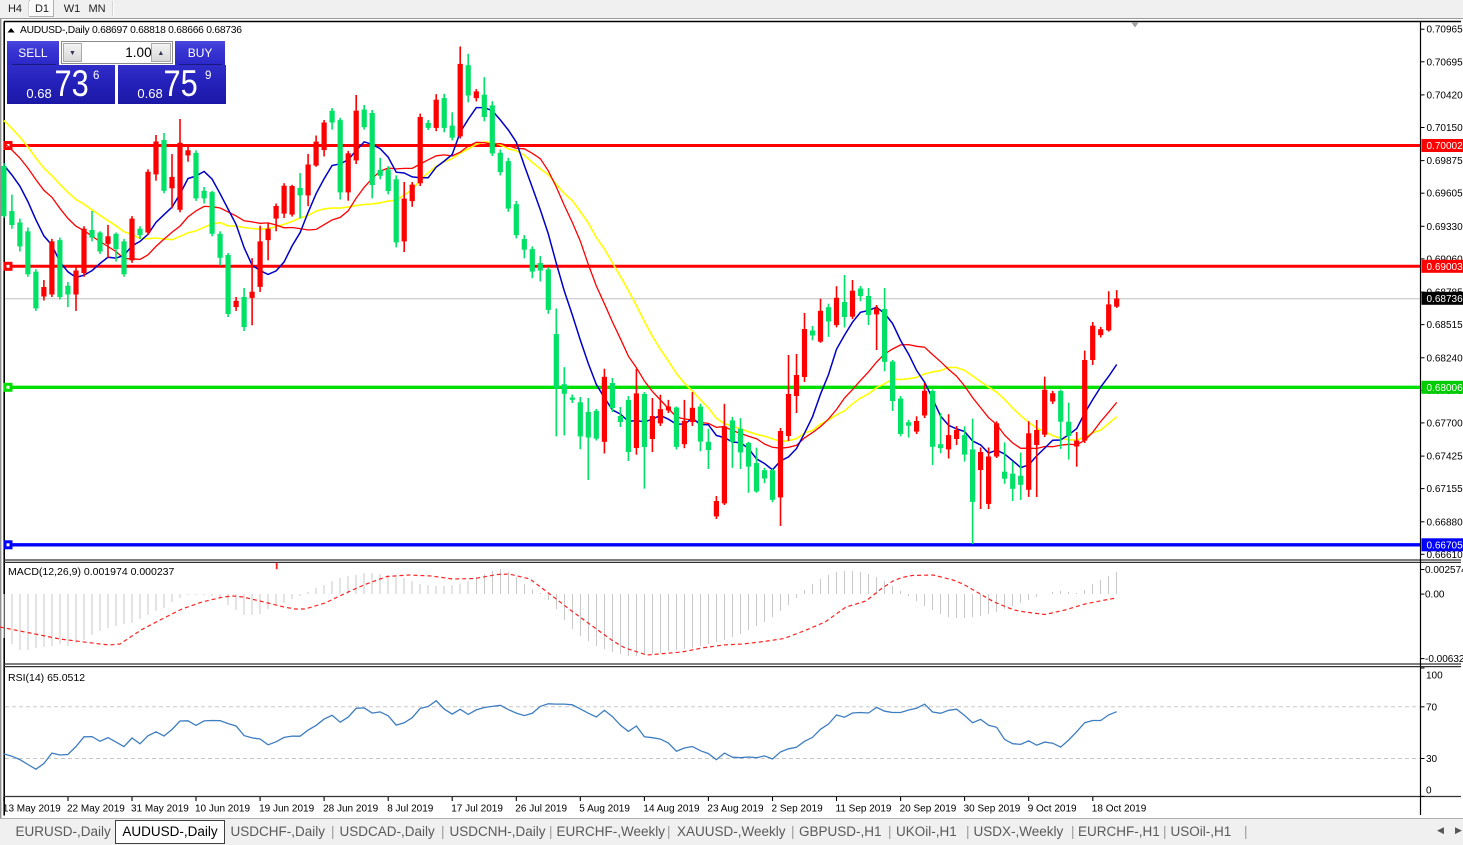 Image resolution: width=1463 pixels, height=845 pixels. What do you see at coordinates (222, 809) in the screenshot?
I see `svg-text: 10 Jun 2019` at bounding box center [222, 809].